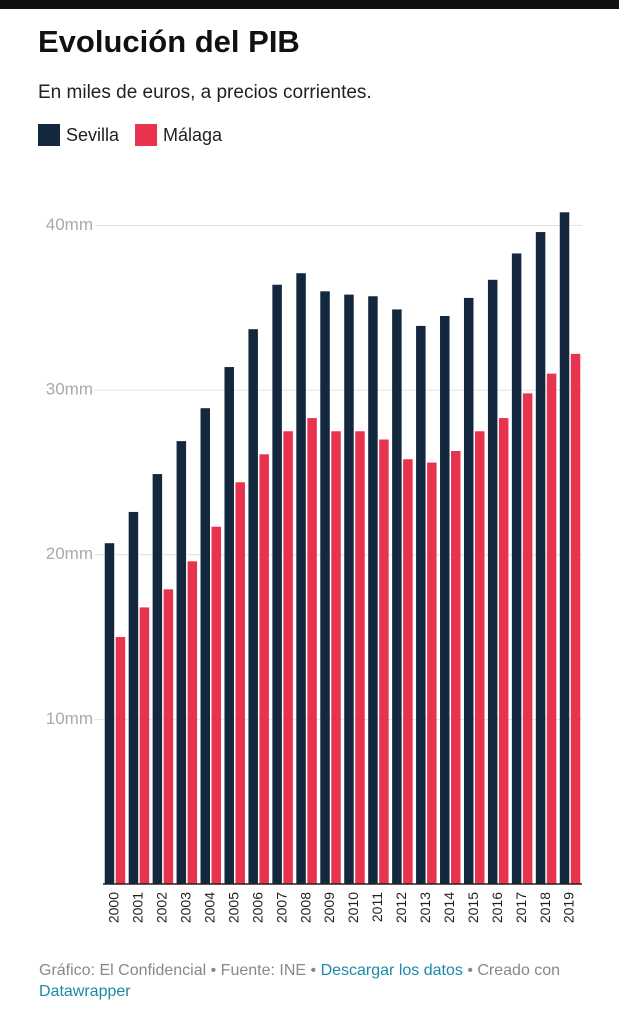 This screenshot has height=1024, width=619. Describe the element at coordinates (114, 907) in the screenshot. I see `x-tick-label: 2000` at that location.